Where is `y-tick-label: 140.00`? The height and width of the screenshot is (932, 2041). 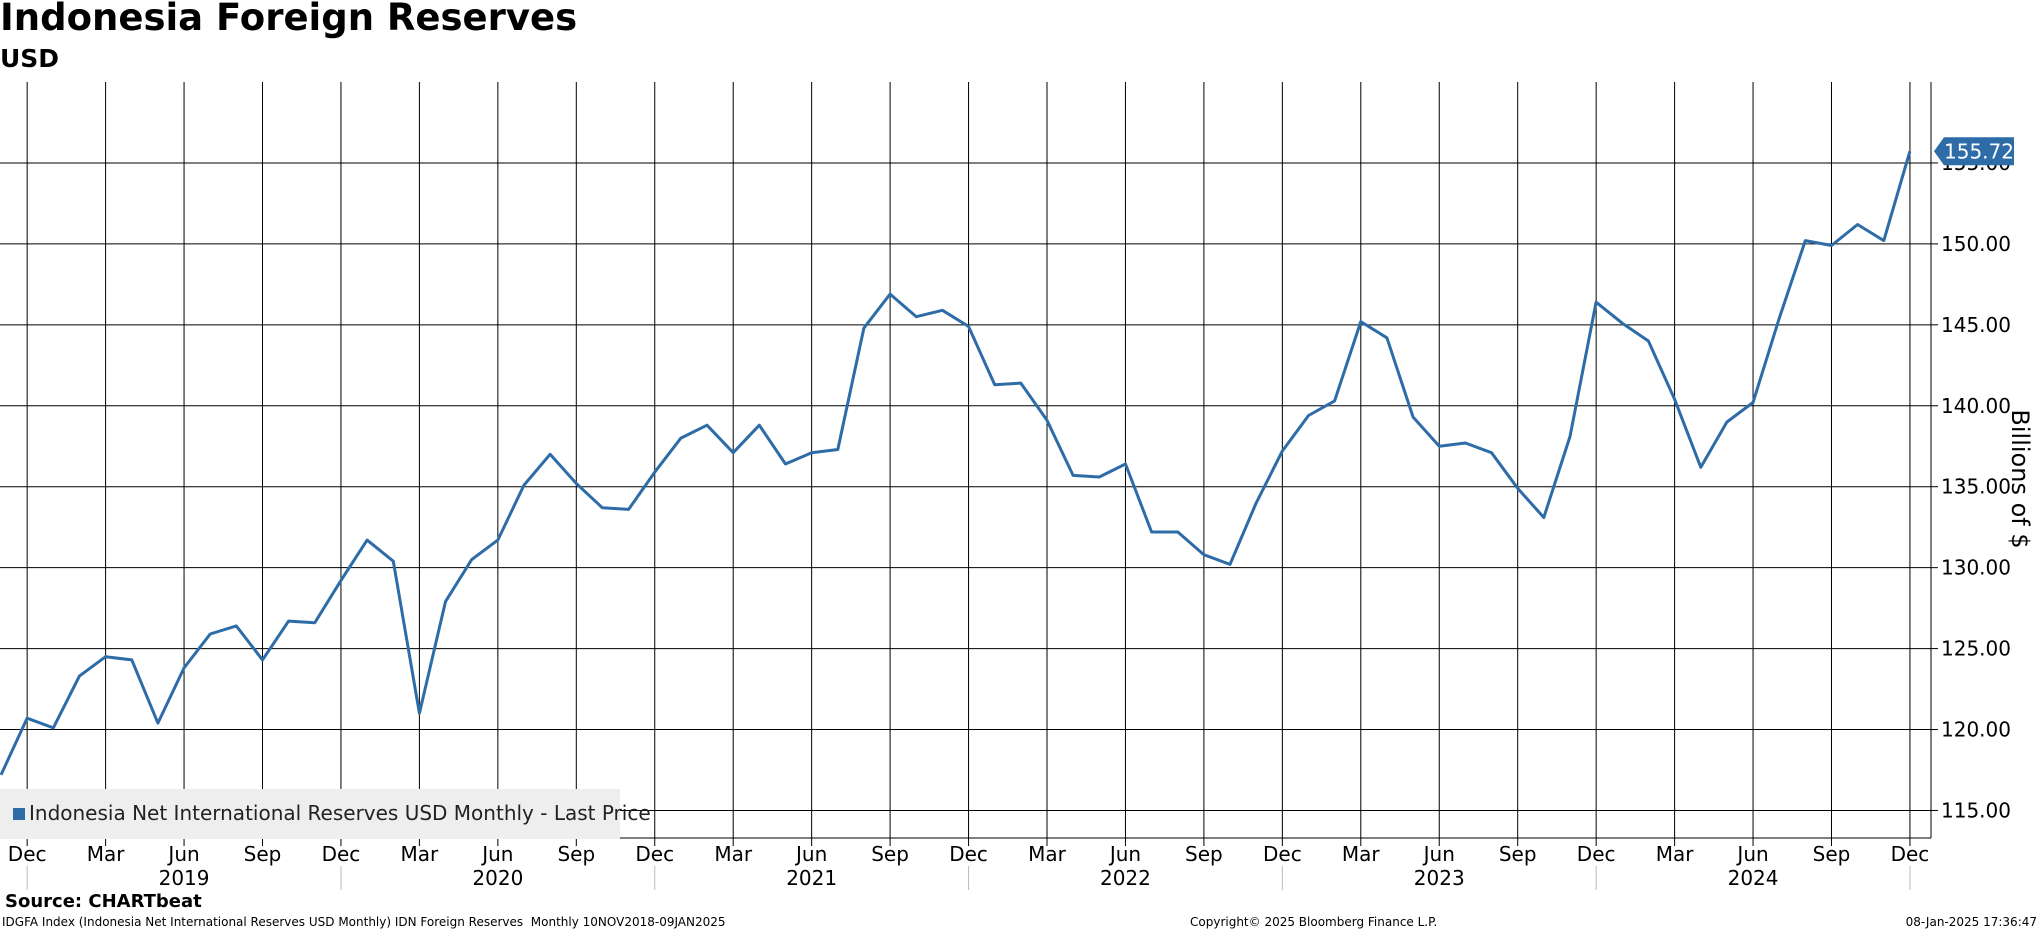 y-tick-label: 140.00 is located at coordinates (1976, 406).